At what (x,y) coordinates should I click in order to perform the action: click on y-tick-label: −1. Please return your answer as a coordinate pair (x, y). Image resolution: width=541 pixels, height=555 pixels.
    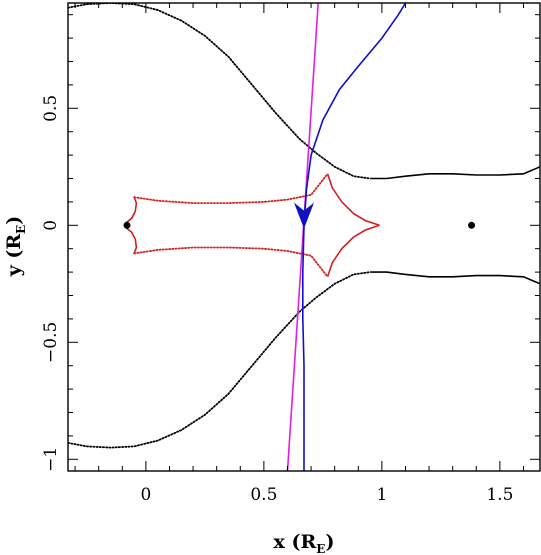
    Looking at the image, I should click on (51, 459).